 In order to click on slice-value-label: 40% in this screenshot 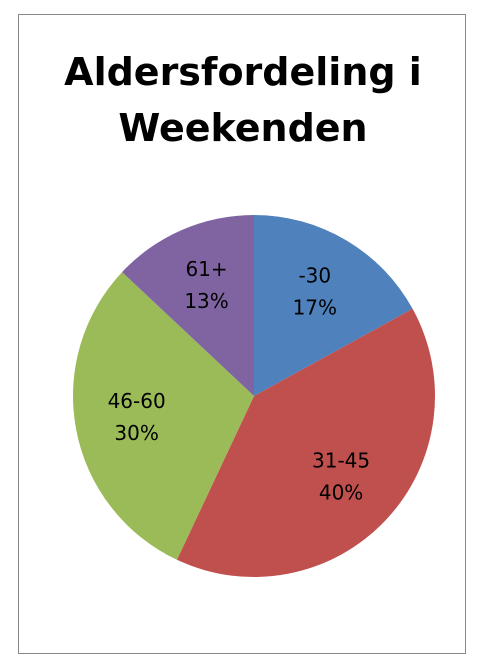, I will do `click(341, 492)`.